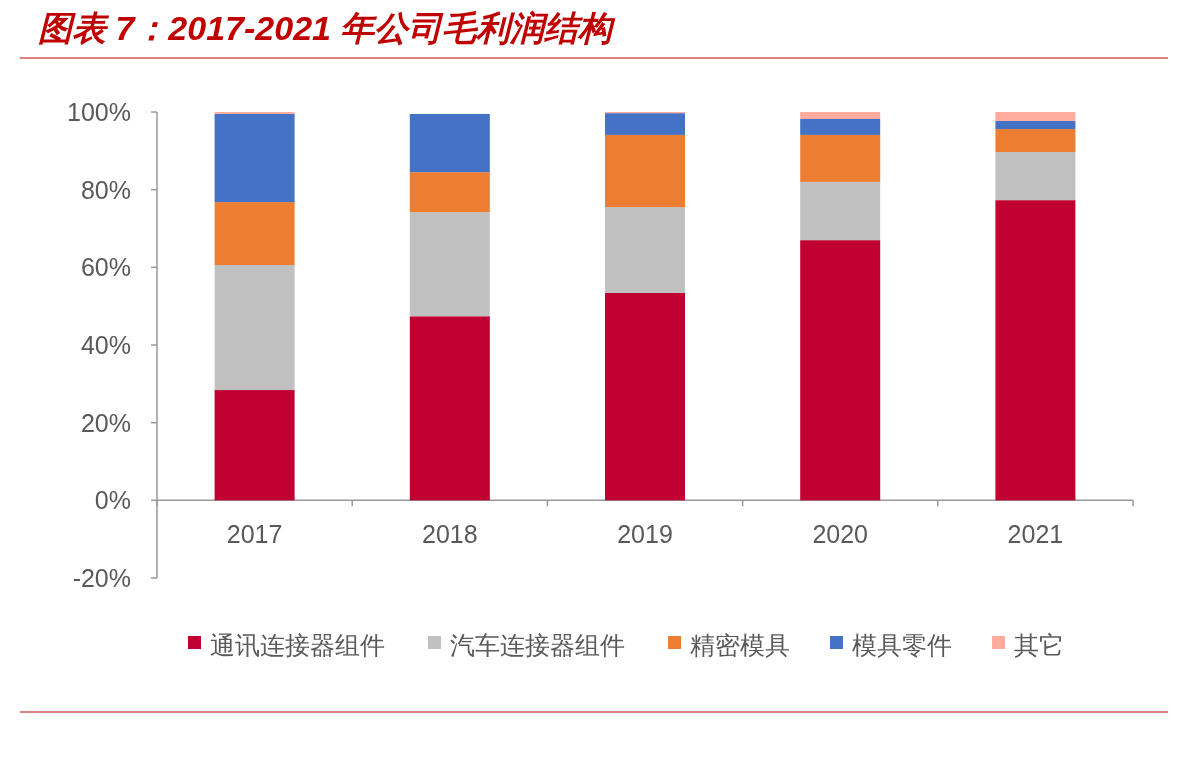 Image resolution: width=1196 pixels, height=774 pixels. What do you see at coordinates (99, 112) in the screenshot?
I see `y-tick-label: 100%` at bounding box center [99, 112].